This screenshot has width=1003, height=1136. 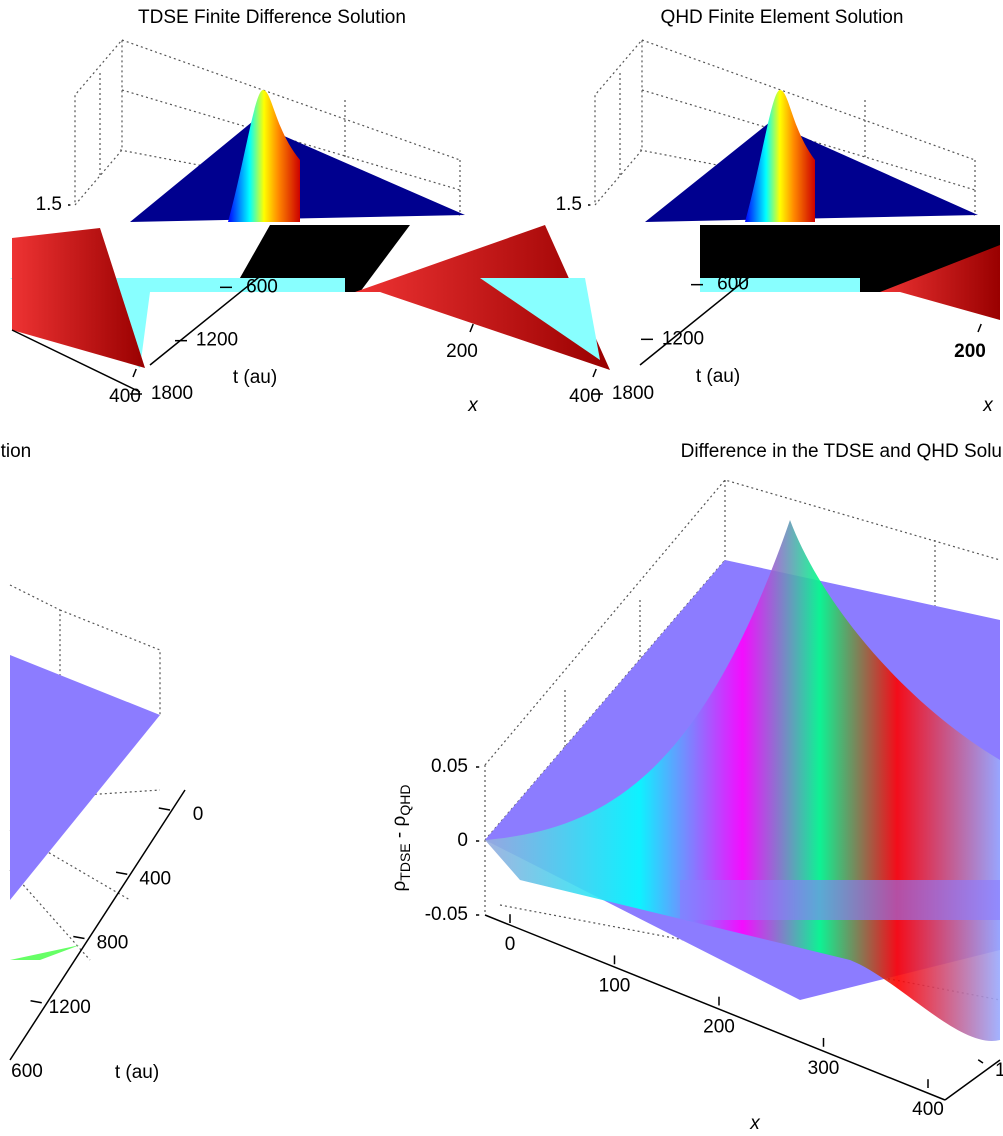 I want to click on x-tick-label: 300, so click(x=824, y=1068).